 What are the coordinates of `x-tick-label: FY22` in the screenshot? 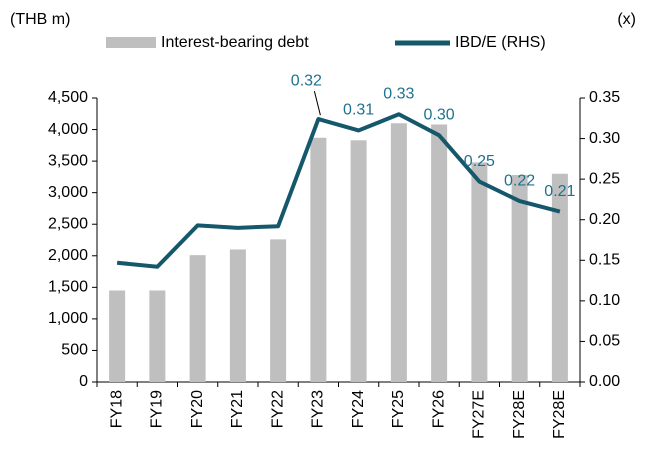 It's located at (277, 409).